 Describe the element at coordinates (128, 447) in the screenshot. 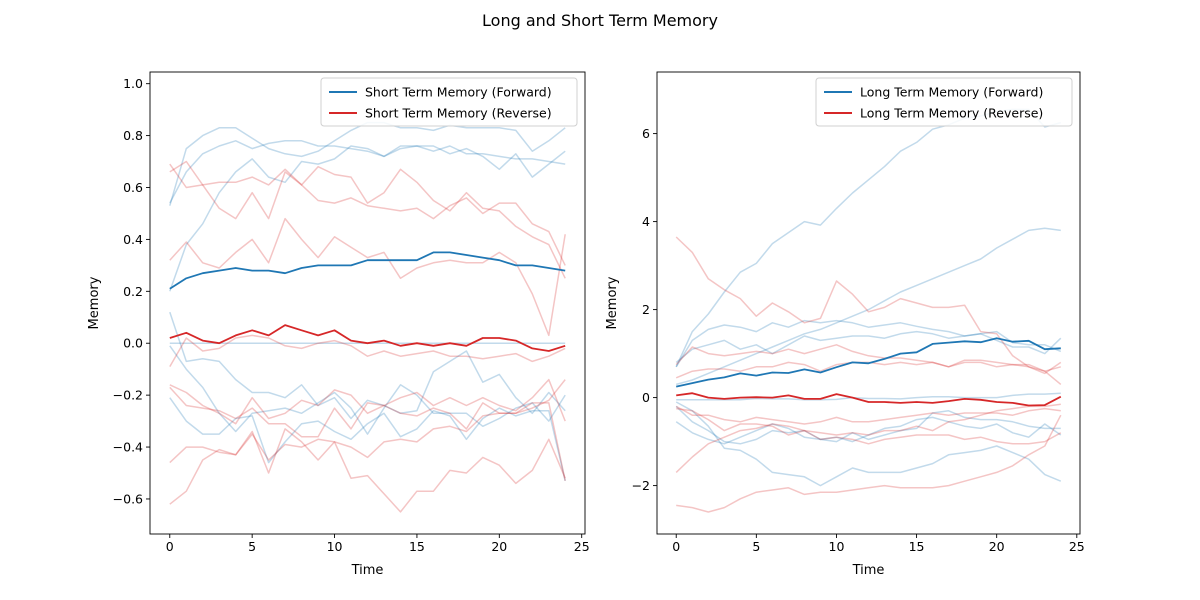

I see `y-tick-label: −0.4` at that location.